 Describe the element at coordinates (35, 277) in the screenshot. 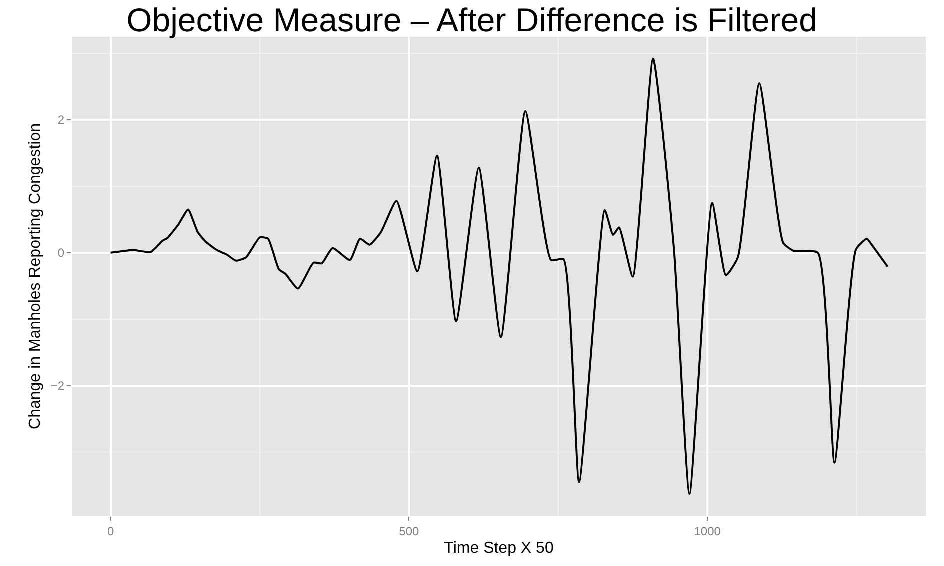

I see `y-axis-title: Change in Manholes Reporting Congestion` at that location.